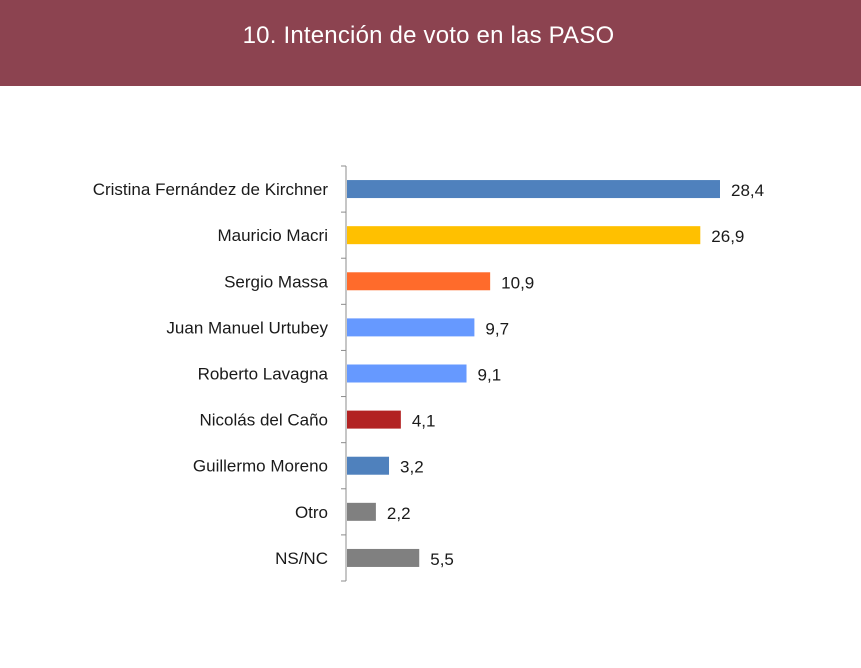 The image size is (861, 668). Describe the element at coordinates (211, 189) in the screenshot. I see `category-label: Cristina Fernández de Kirchner` at that location.